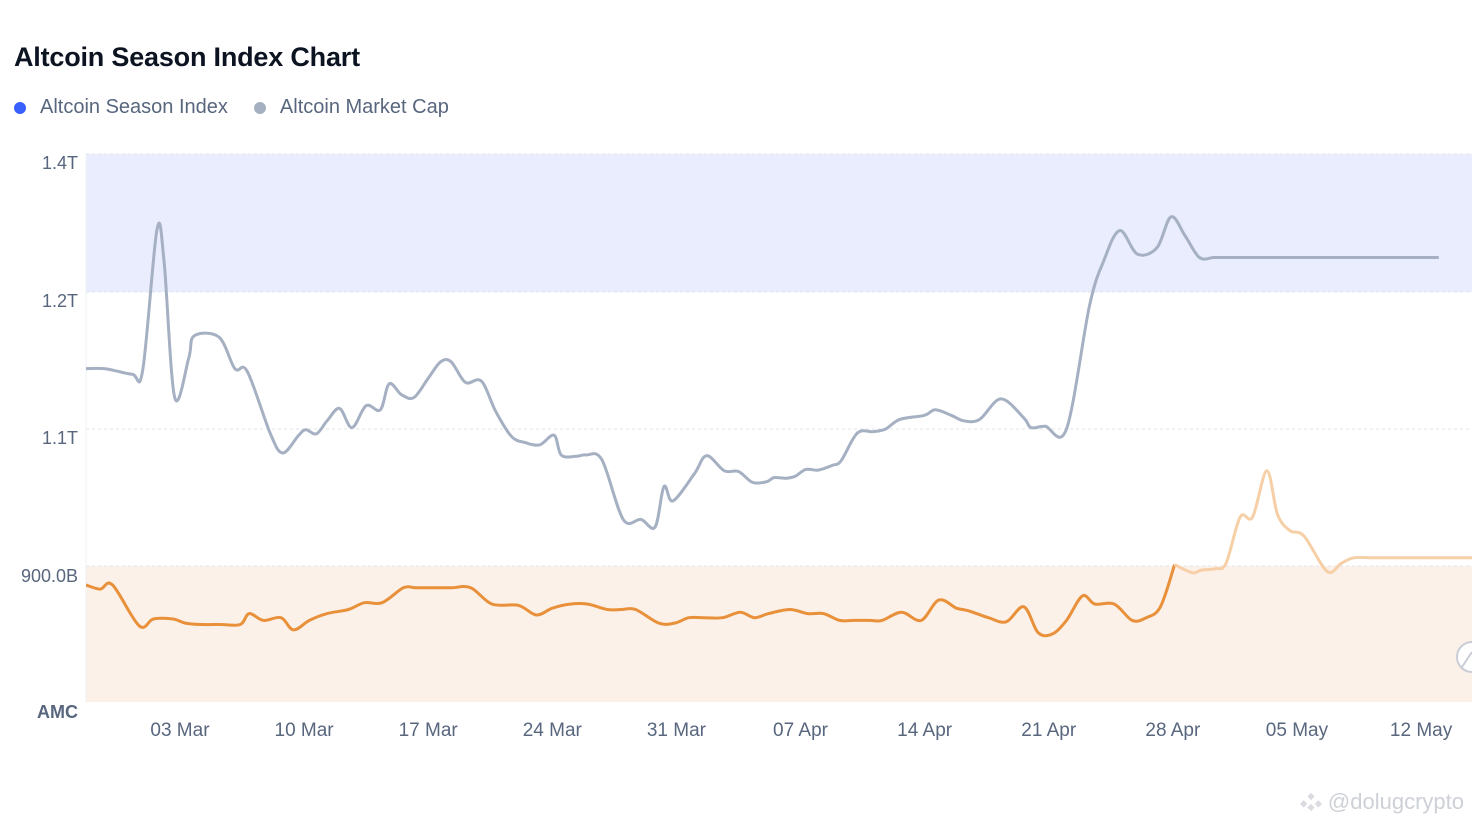 The image size is (1472, 825). Describe the element at coordinates (801, 730) in the screenshot. I see `x-tick-label: 07 Apr` at that location.